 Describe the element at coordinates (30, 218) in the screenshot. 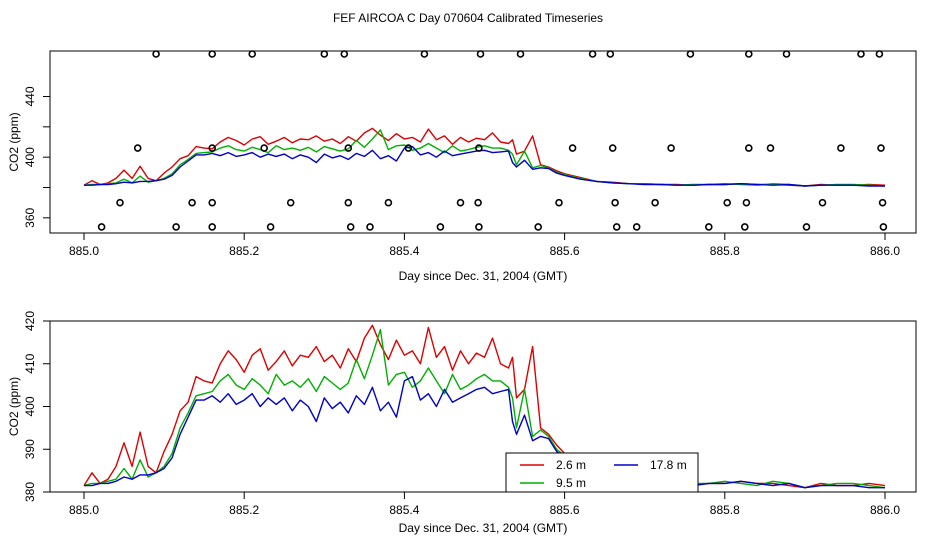

I see `y-tick-label: 360` at that location.